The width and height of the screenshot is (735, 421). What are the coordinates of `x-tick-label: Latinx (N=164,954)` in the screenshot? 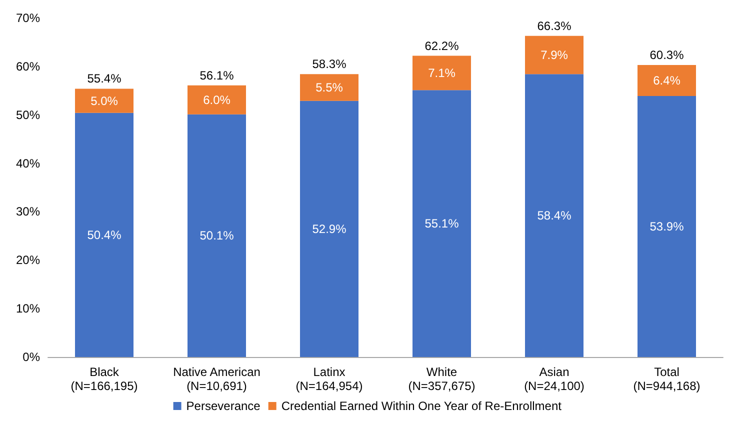 It's located at (329, 379).